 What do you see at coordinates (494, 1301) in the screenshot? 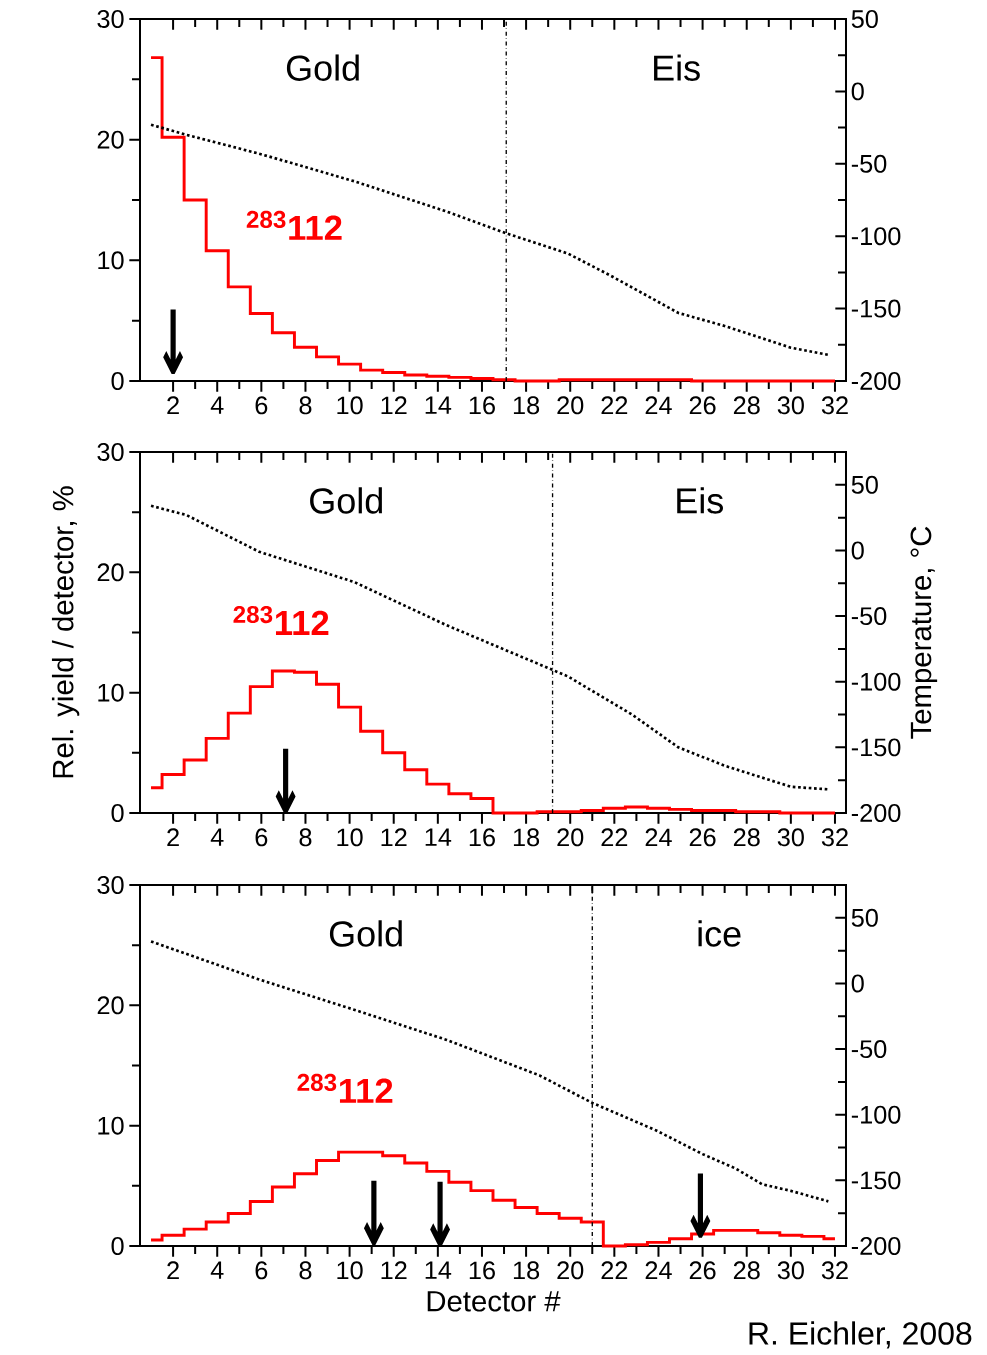
I see `x-axis-title: Detector #` at bounding box center [494, 1301].